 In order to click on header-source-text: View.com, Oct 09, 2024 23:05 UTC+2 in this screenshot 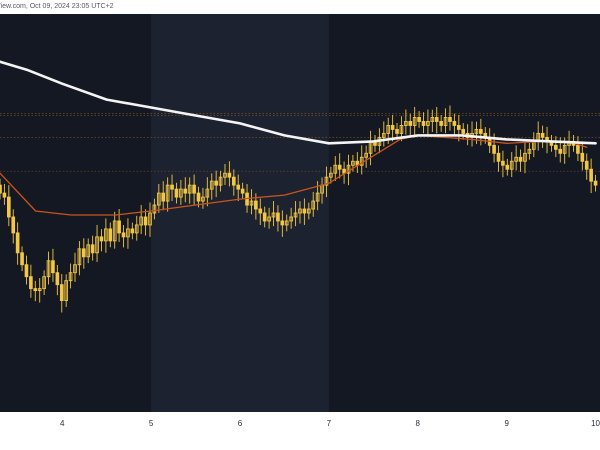, I will do `click(57, 6)`.